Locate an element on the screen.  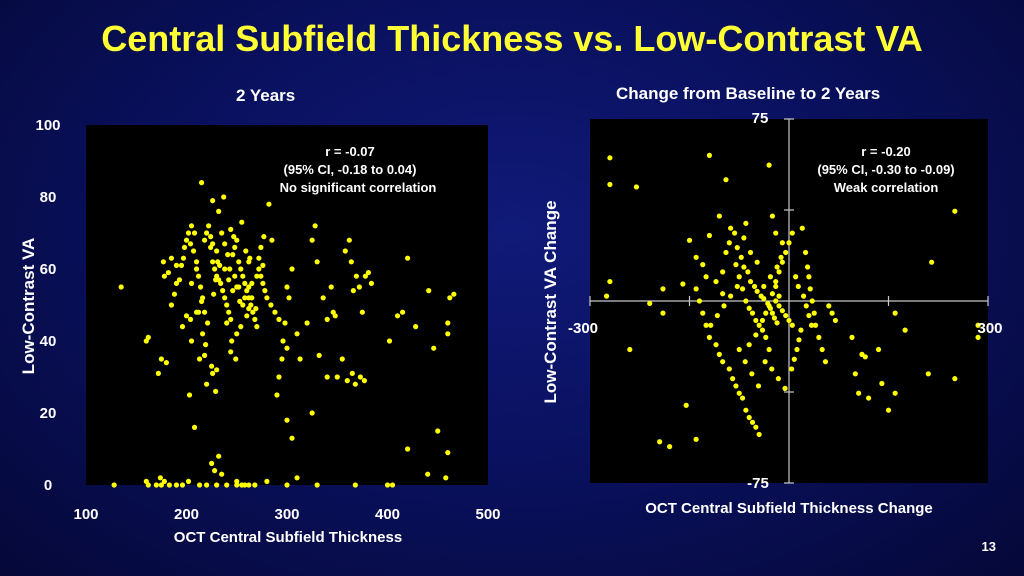
right-annotation-r: r = -0.20 is located at coordinates (886, 151).